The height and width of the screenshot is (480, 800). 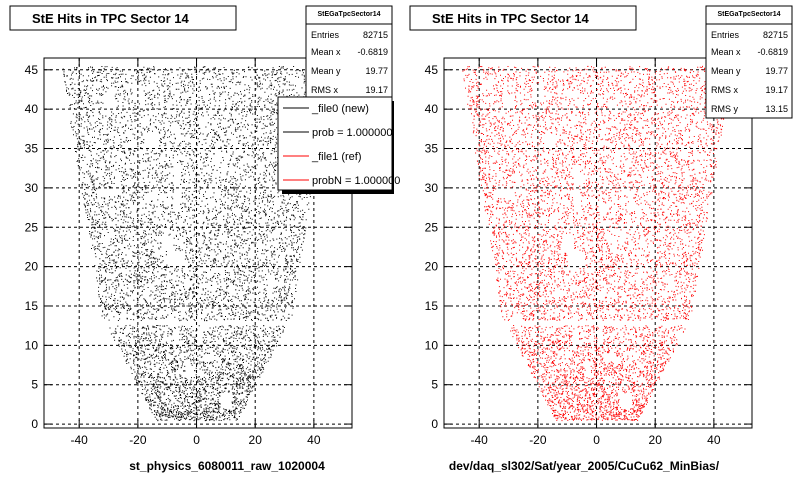 What do you see at coordinates (111, 18) in the screenshot?
I see `left-chart-title: StE Hits in TPC Sector 14` at bounding box center [111, 18].